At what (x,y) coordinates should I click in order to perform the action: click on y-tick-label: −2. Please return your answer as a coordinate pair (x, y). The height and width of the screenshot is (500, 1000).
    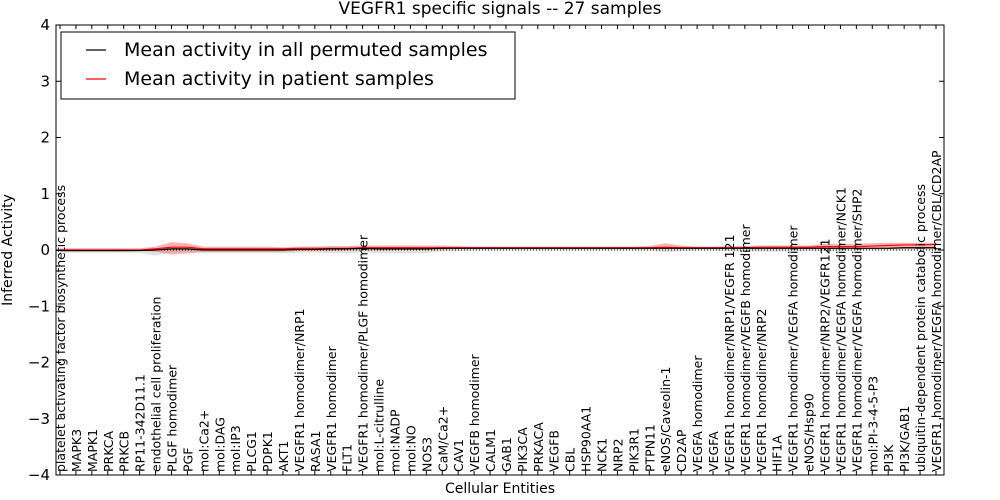
    Looking at the image, I should click on (39, 363).